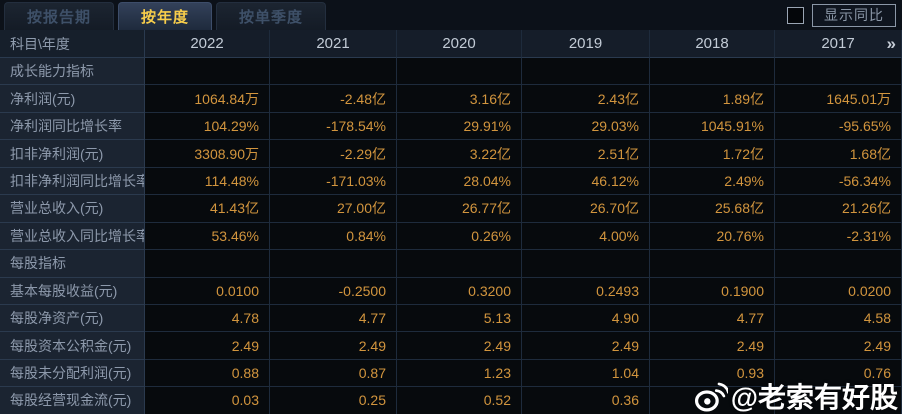  What do you see at coordinates (333, 209) in the screenshot?
I see `table-cell: 27.00亿` at bounding box center [333, 209].